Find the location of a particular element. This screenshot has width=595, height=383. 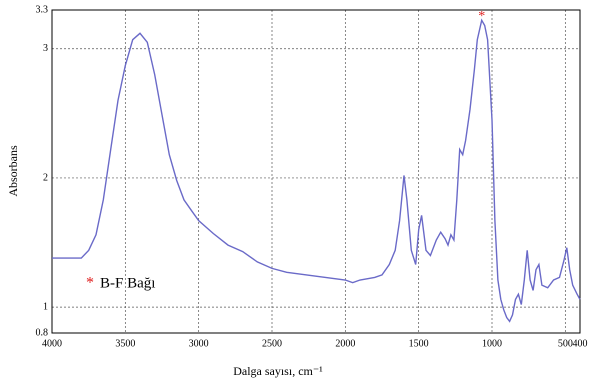

y-tick-label: 3.3 is located at coordinates (42, 9).